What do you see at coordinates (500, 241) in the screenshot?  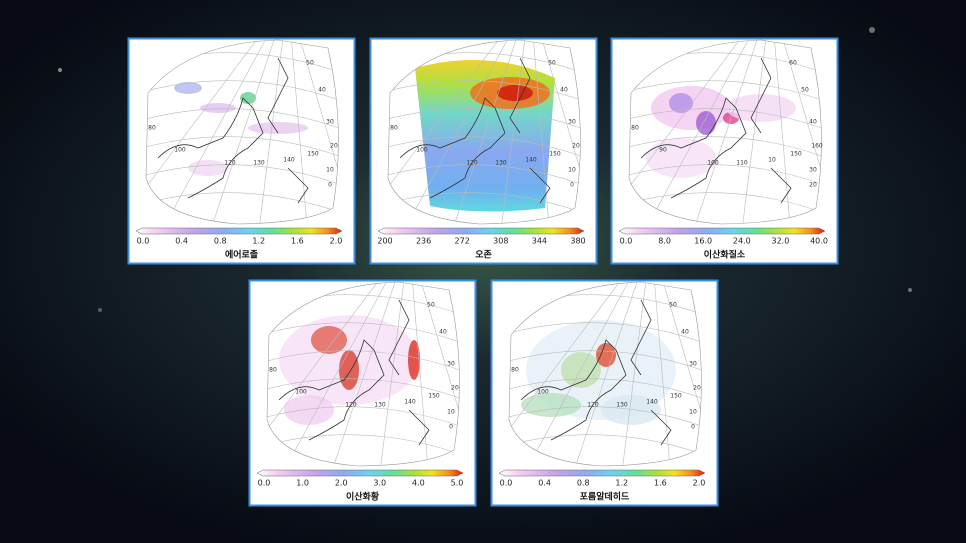 I see `colorbar-tick-label: 308` at bounding box center [500, 241].